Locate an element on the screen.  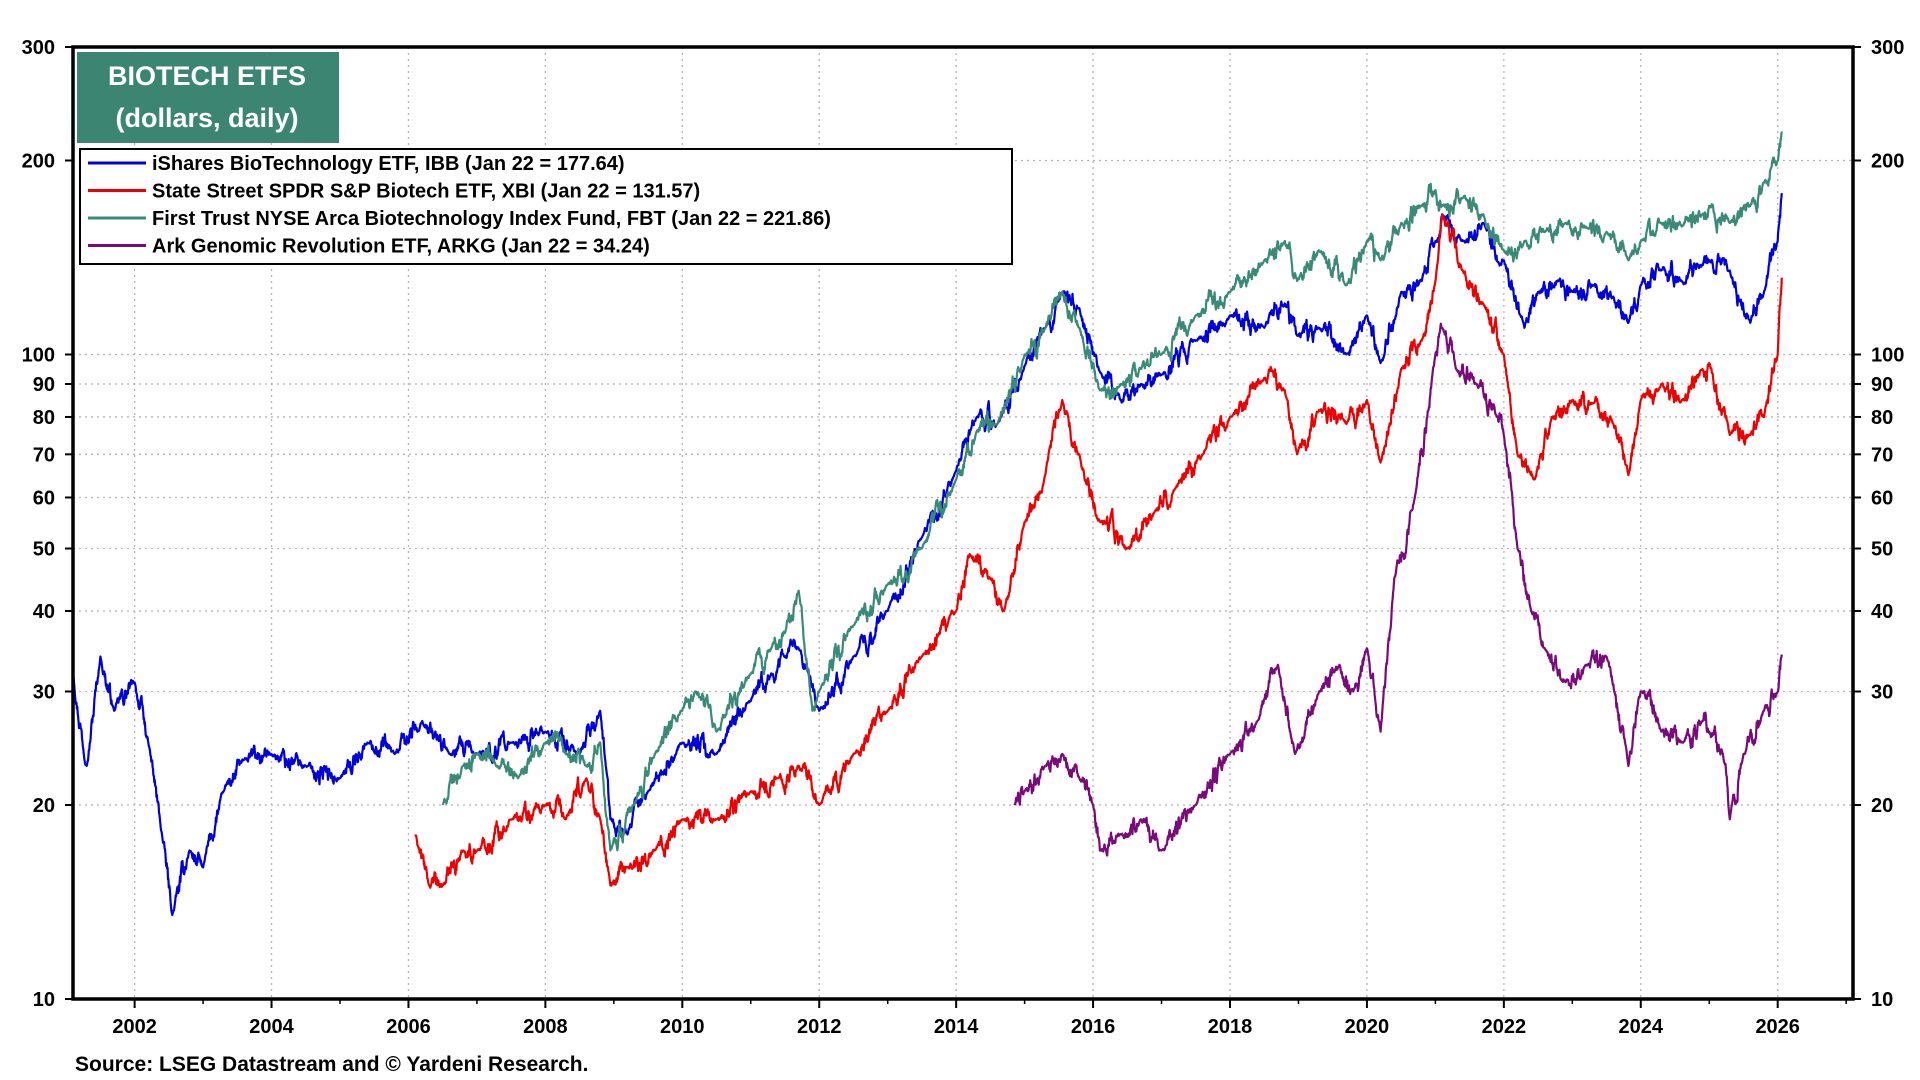
x-tick-label: 2002 is located at coordinates (134, 1027).